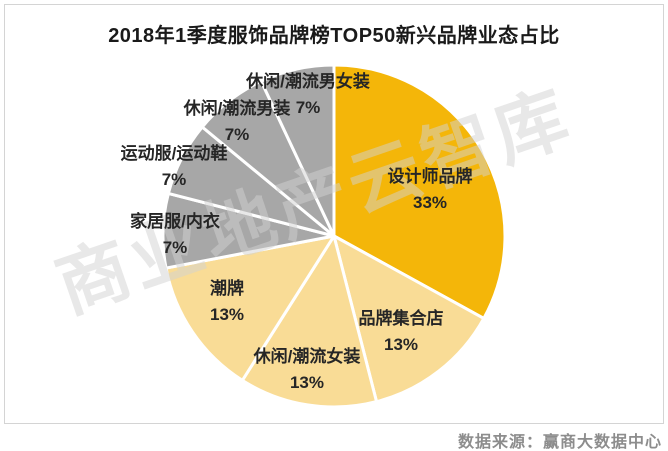 This screenshot has width=668, height=451. What do you see at coordinates (430, 176) in the screenshot?
I see `slice-name: 设计师品牌` at bounding box center [430, 176].